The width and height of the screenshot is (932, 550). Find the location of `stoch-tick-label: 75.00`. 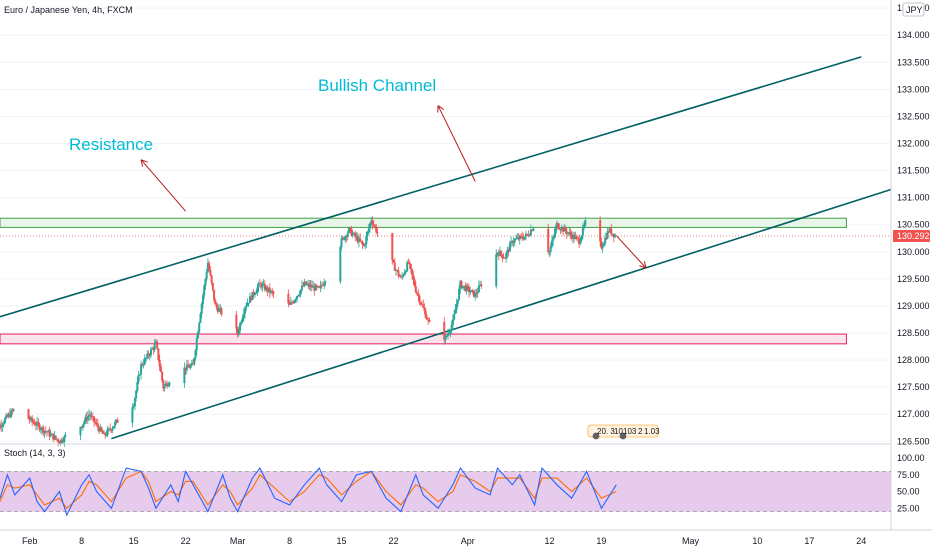

stoch-tick-label: 75.00 is located at coordinates (908, 475).